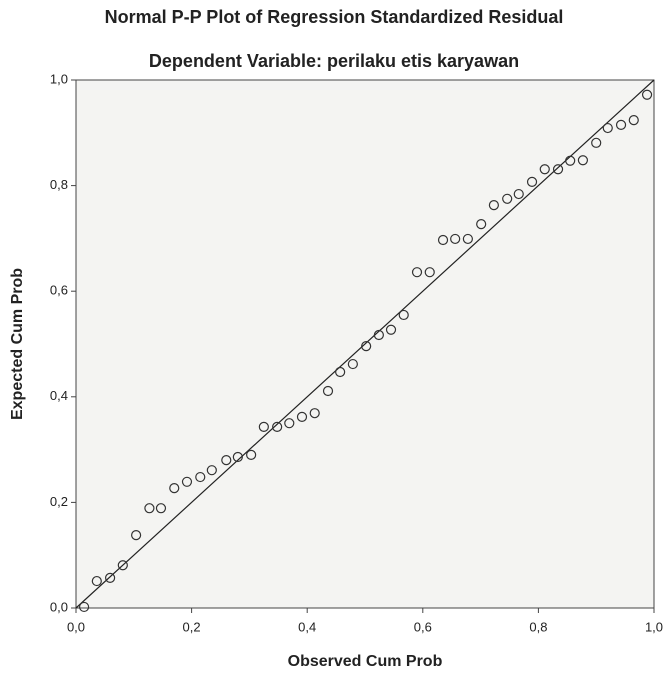 The image size is (668, 675). Describe the element at coordinates (59, 395) in the screenshot. I see `y-tick-label: 0,4` at that location.